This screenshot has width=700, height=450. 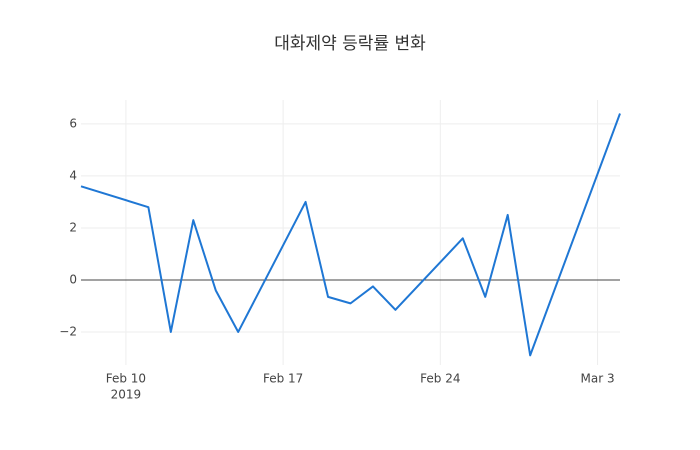 I want to click on y-tick-label: 2, so click(x=73, y=227).